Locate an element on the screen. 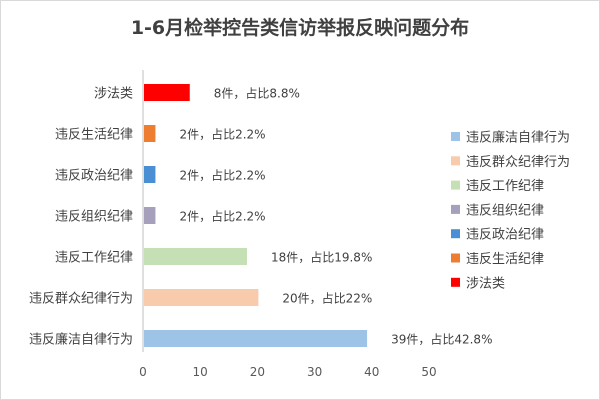 This screenshot has width=600, height=400. legend-label: 违反组织纪律 is located at coordinates (505, 210).